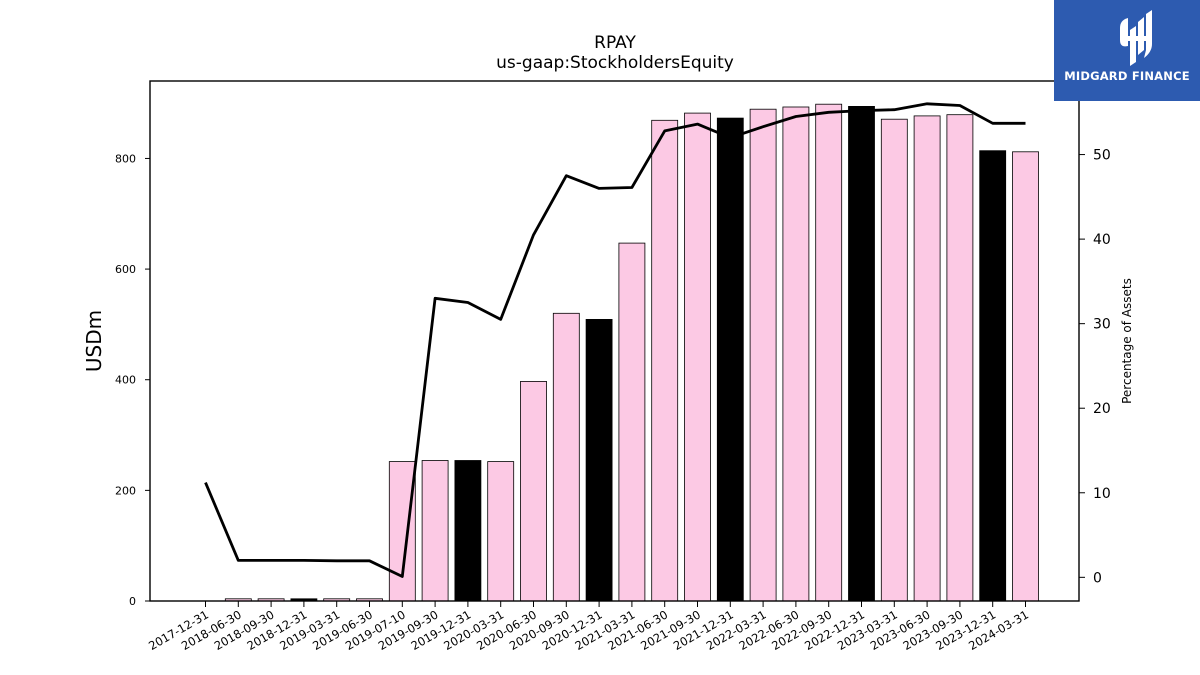  What do you see at coordinates (615, 43) in the screenshot?
I see `chart-title: RPAY` at bounding box center [615, 43].